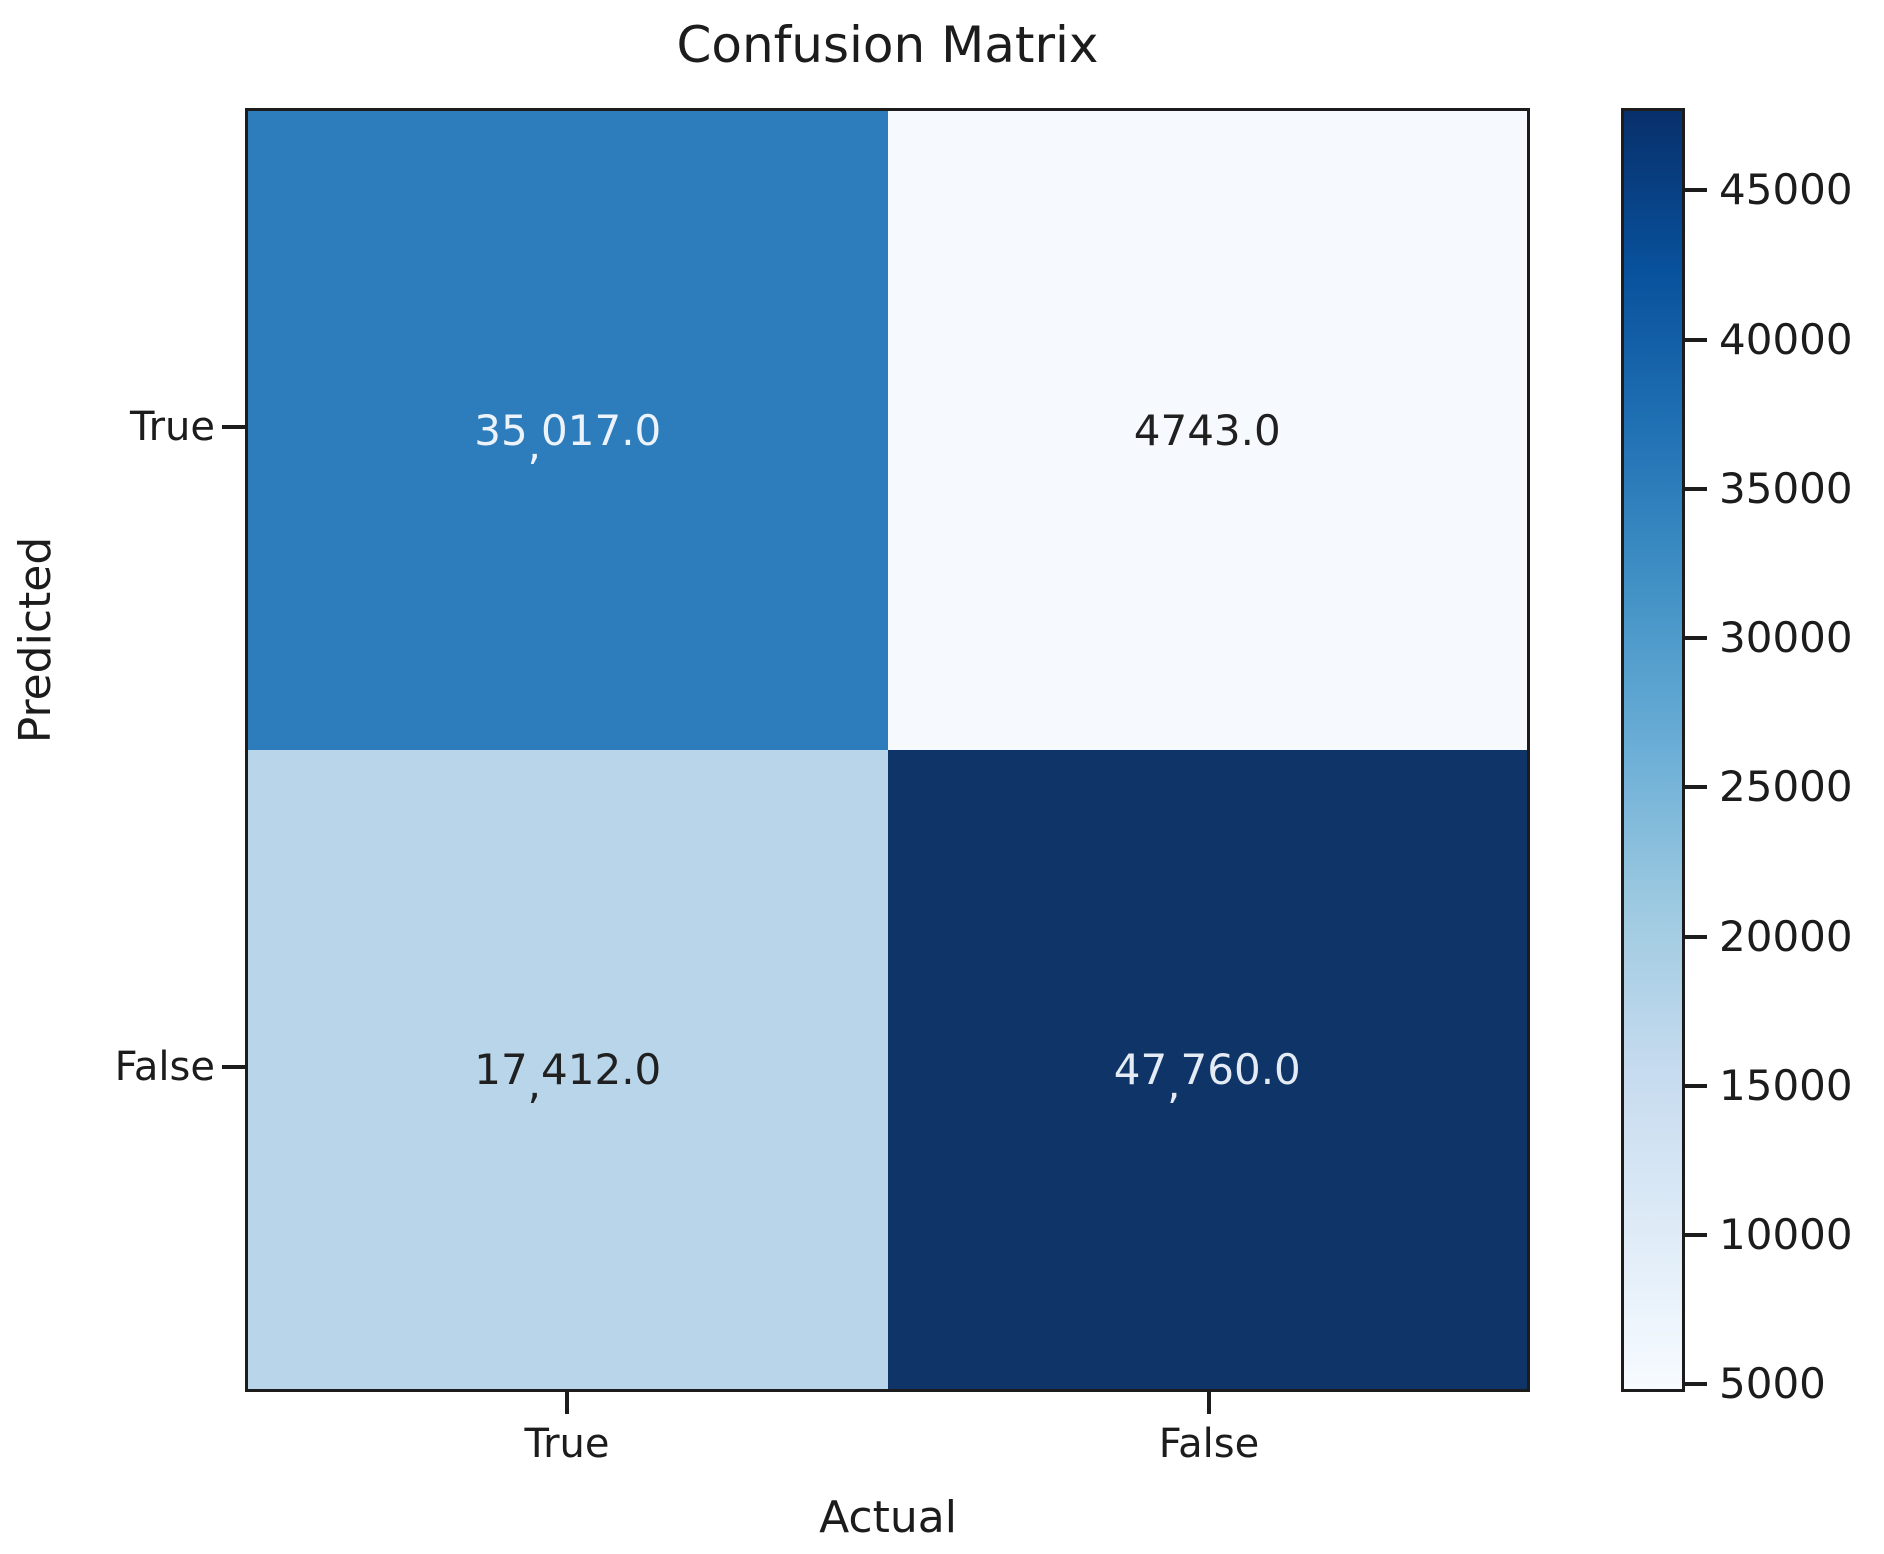  Describe the element at coordinates (1786, 1235) in the screenshot. I see `colorbar-tick-label: 10000` at that location.